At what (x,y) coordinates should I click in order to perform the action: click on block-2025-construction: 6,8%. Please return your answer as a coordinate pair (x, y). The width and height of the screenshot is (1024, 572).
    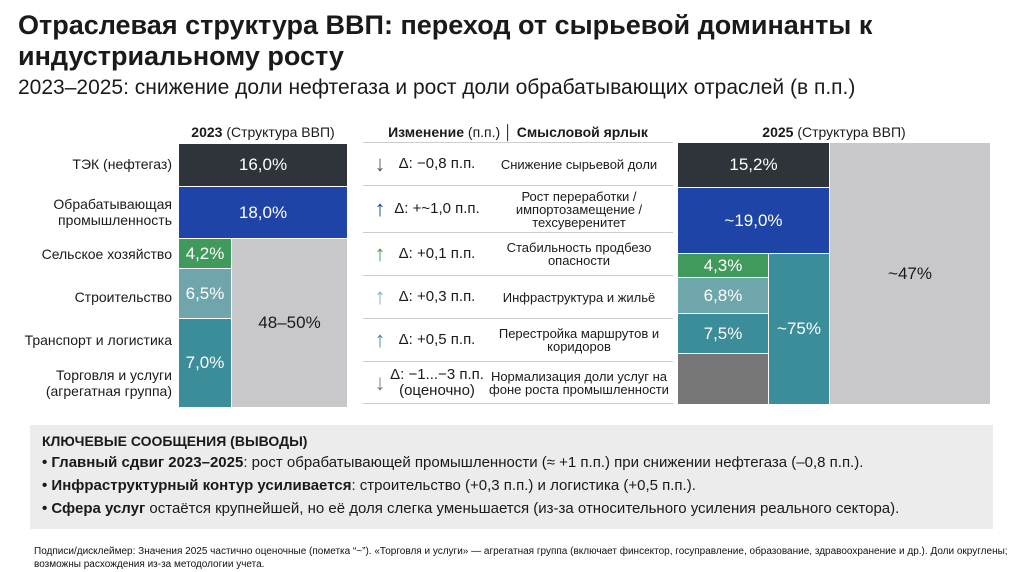
    Looking at the image, I should click on (723, 295).